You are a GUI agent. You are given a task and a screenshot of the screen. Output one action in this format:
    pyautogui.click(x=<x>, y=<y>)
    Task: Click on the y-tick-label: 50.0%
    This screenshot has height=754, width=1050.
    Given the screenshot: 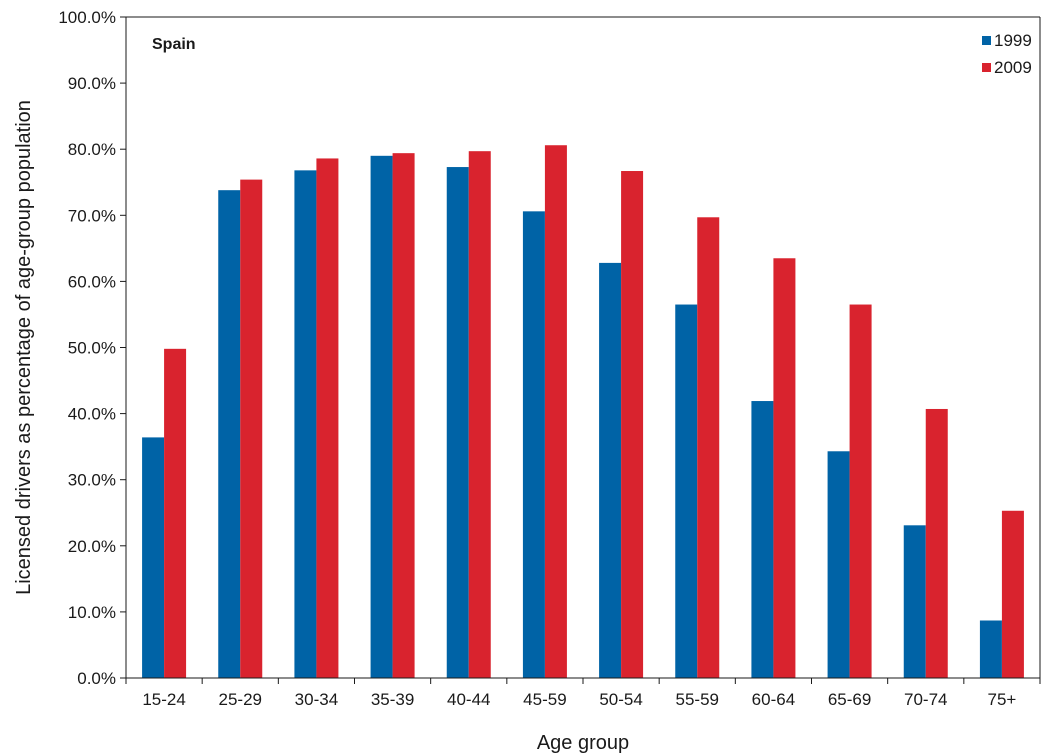 What is the action you would take?
    pyautogui.click(x=92, y=348)
    